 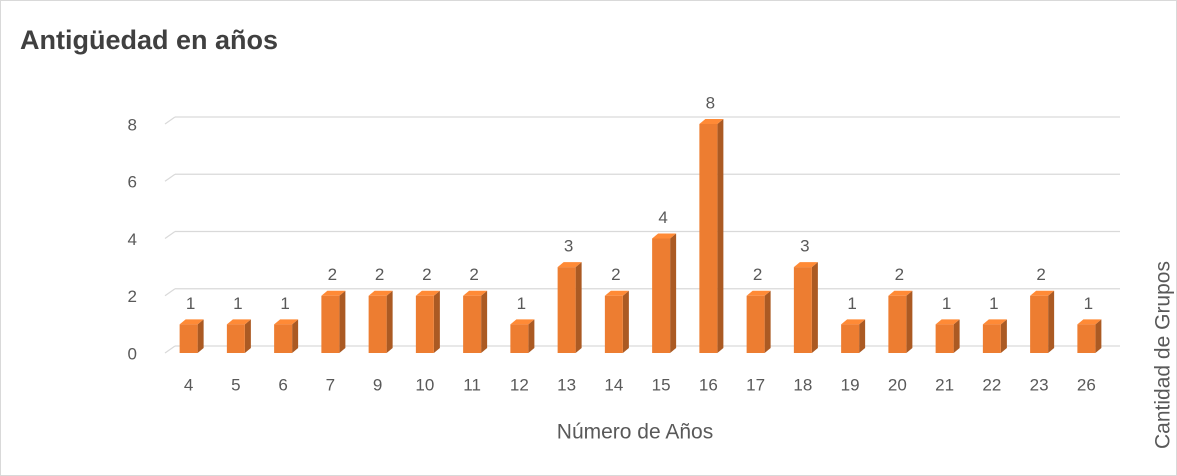 I want to click on x-tick-label: 15, so click(x=661, y=384).